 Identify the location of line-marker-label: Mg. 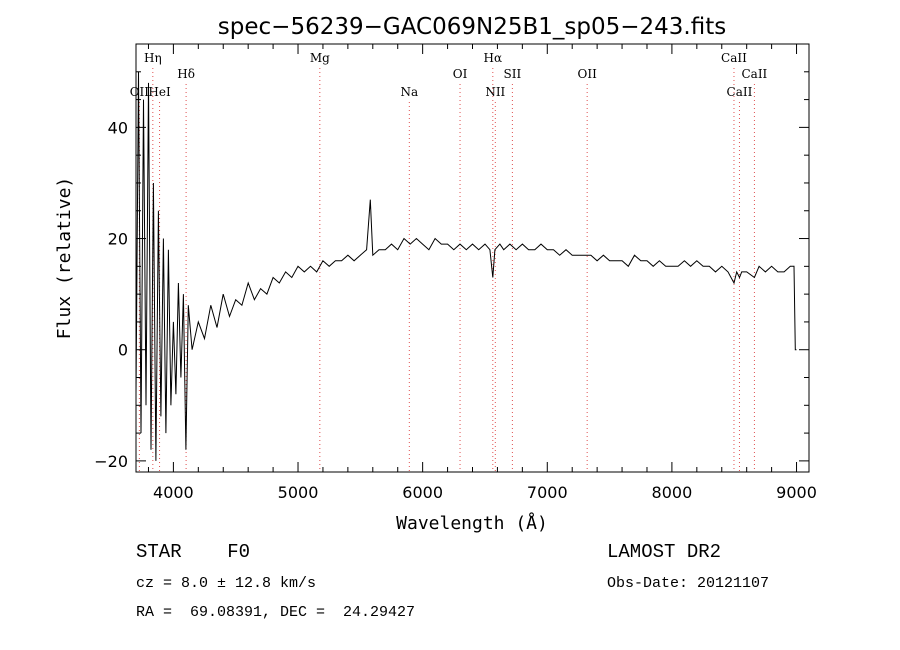
(320, 58).